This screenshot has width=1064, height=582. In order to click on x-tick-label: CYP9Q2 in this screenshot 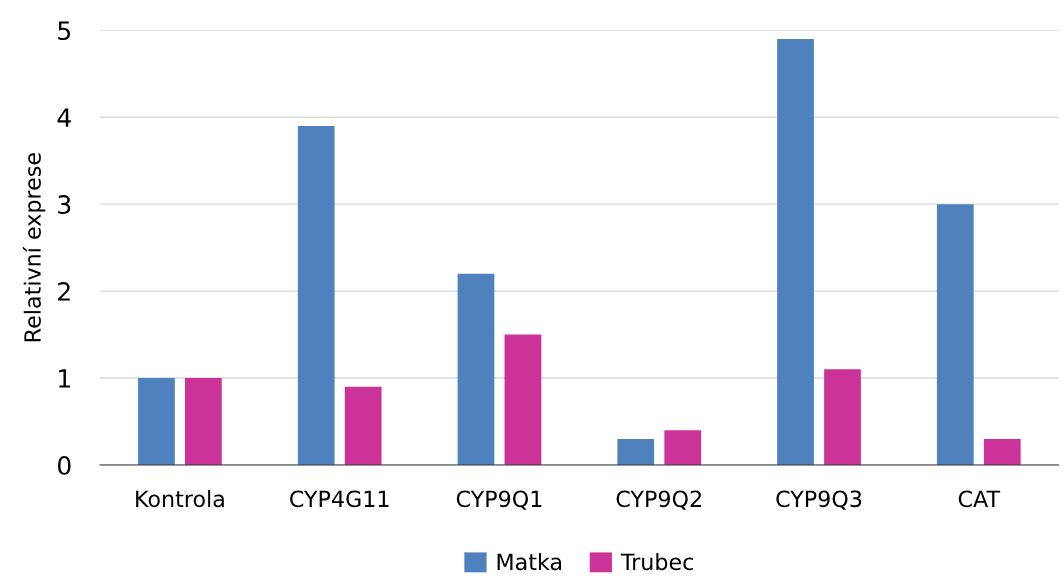, I will do `click(658, 500)`.